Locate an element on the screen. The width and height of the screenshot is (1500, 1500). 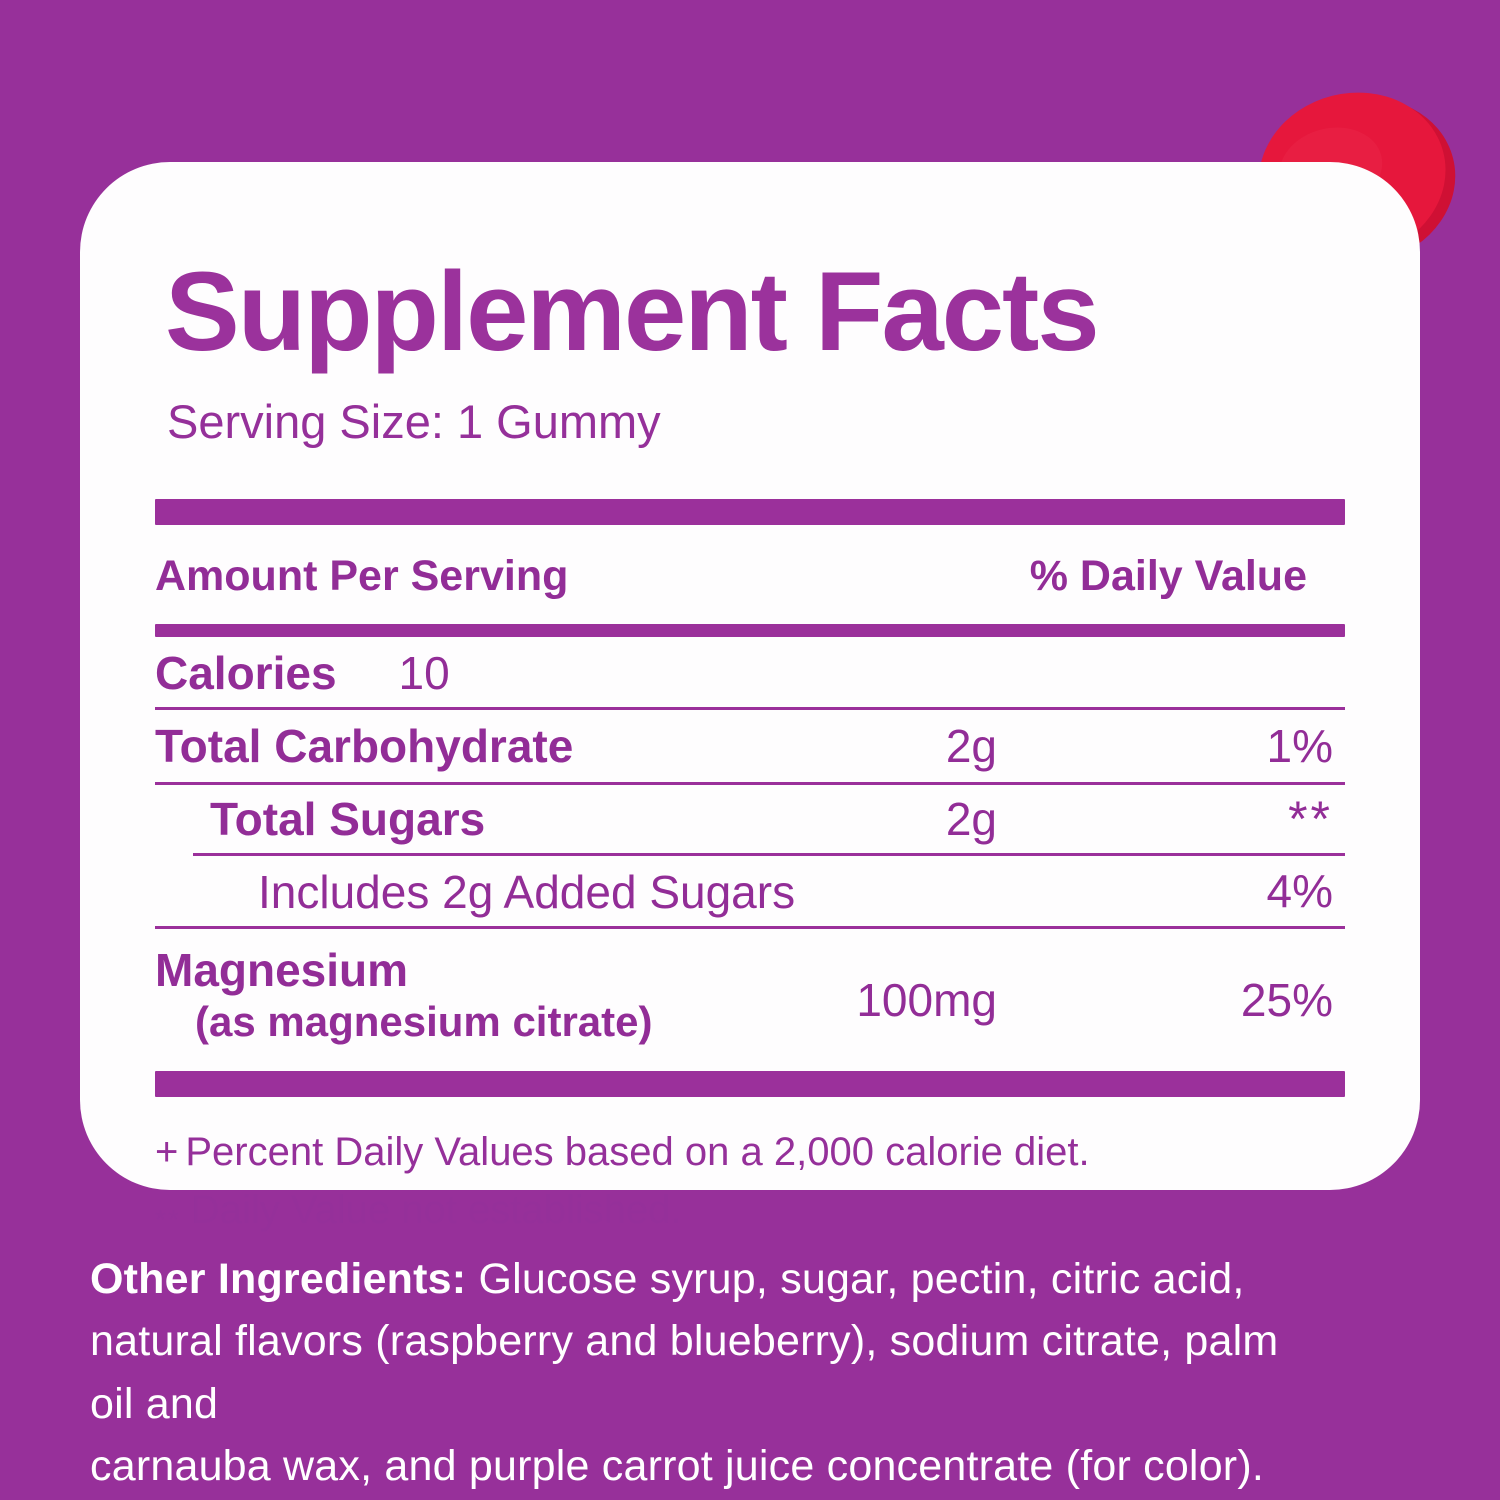
panel-title: Supplement Facts is located at coordinates (632, 311).